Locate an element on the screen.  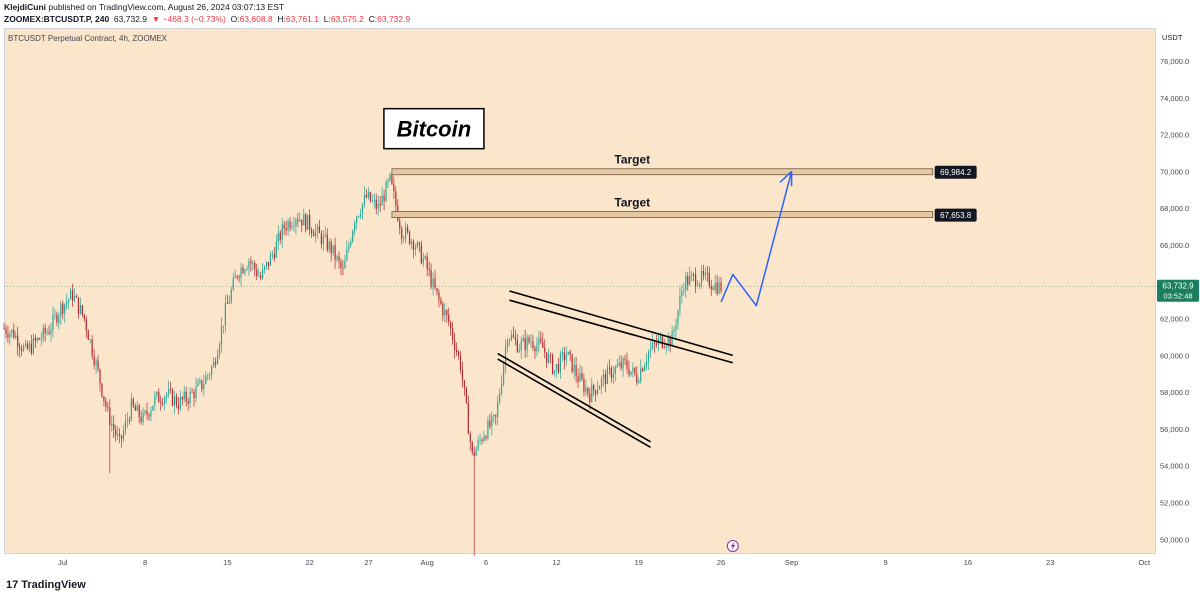
y-tick-label: 68,000.0 is located at coordinates (1174, 208).